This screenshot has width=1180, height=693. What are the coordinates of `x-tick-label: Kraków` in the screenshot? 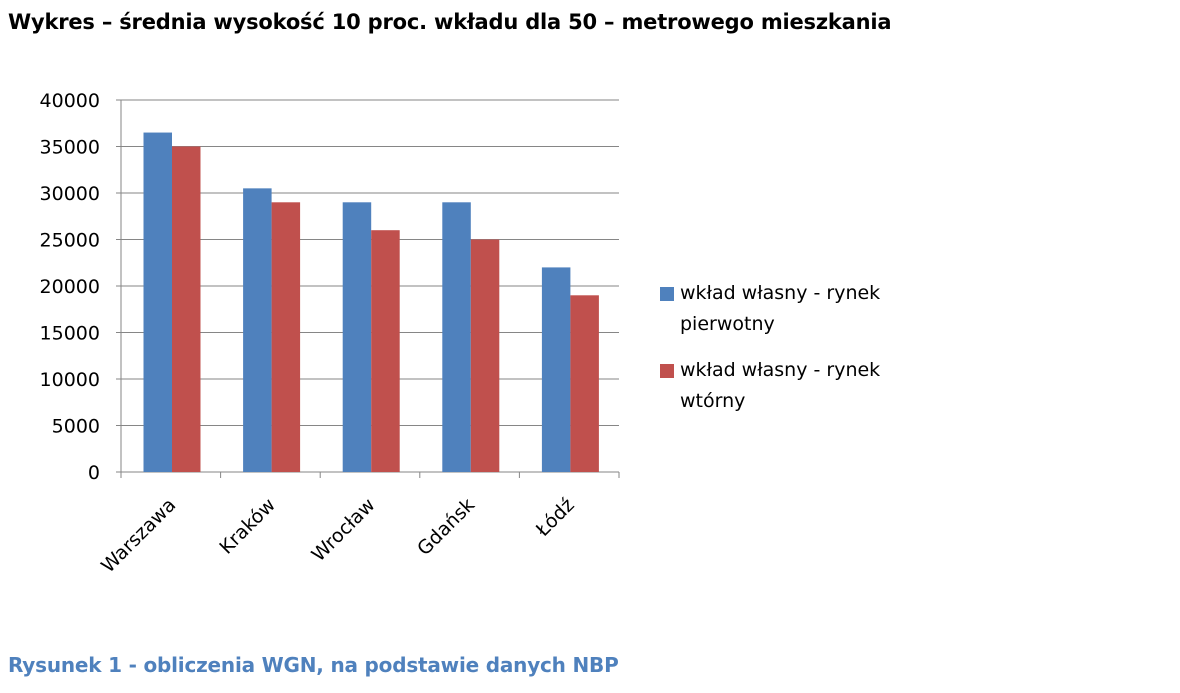 It's located at (247, 526).